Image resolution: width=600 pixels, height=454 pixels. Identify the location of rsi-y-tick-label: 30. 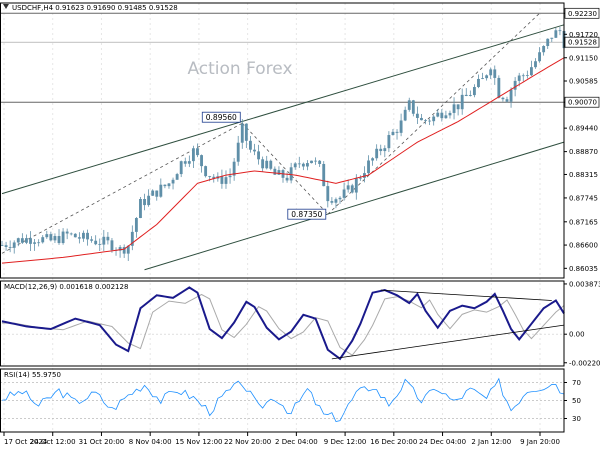
(576, 419).